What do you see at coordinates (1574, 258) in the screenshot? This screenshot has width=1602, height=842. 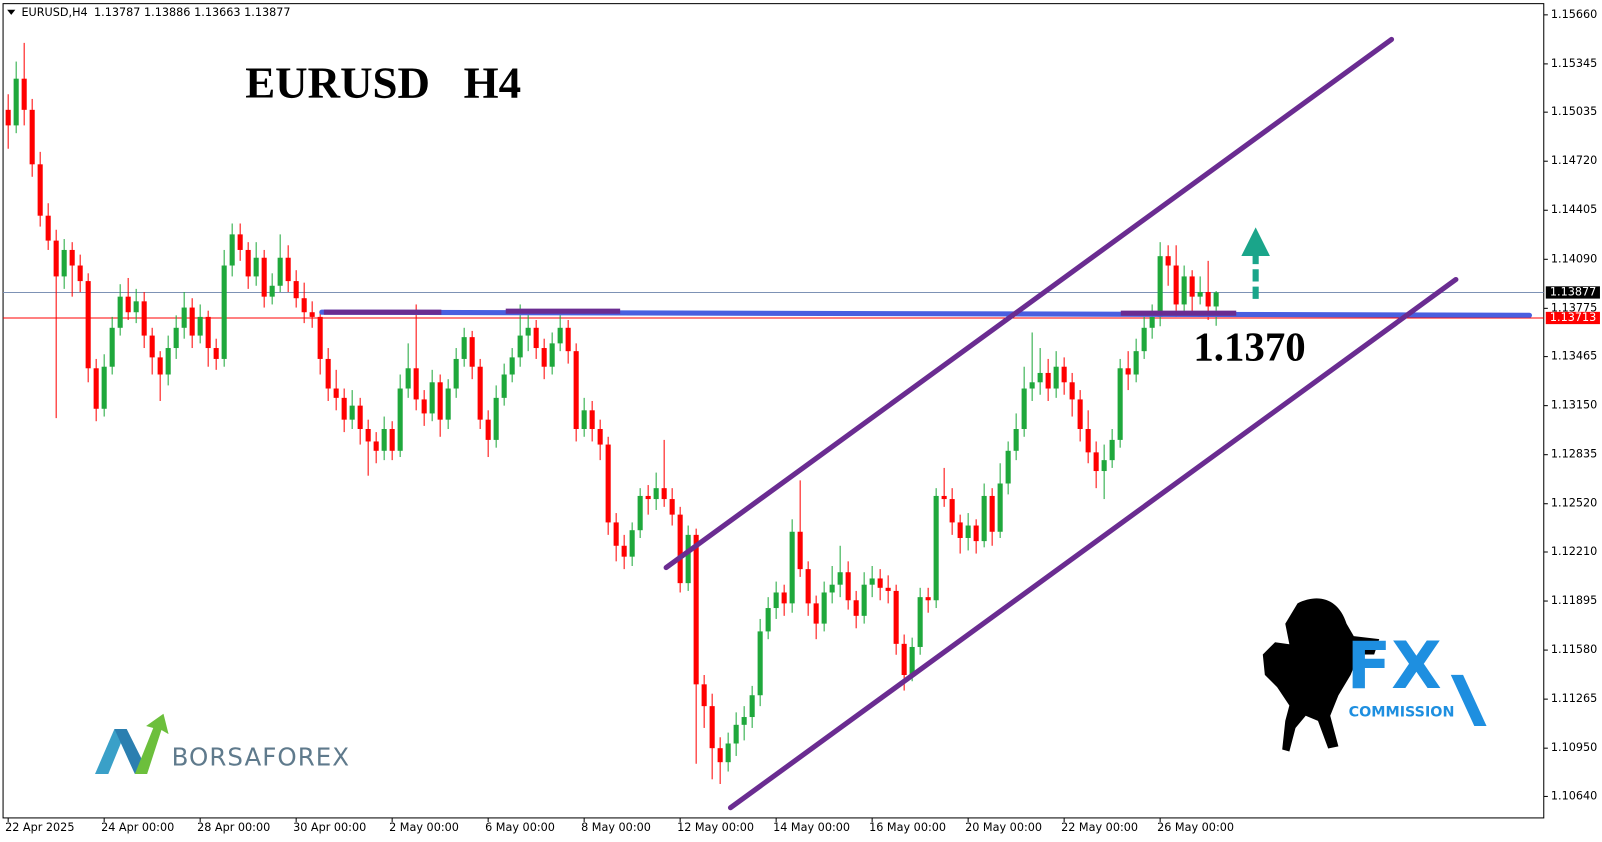 I see `y-tick-label: 1.14090` at bounding box center [1574, 258].